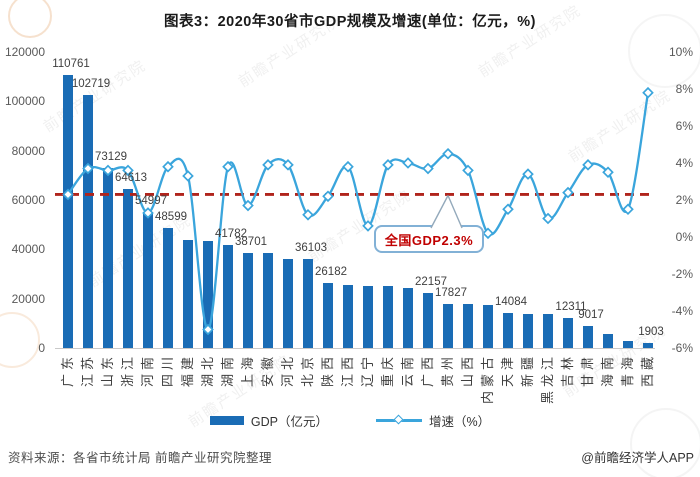 The image size is (700, 477). Describe the element at coordinates (24, 52) in the screenshot. I see `left-axis-tick: 120000` at that location.